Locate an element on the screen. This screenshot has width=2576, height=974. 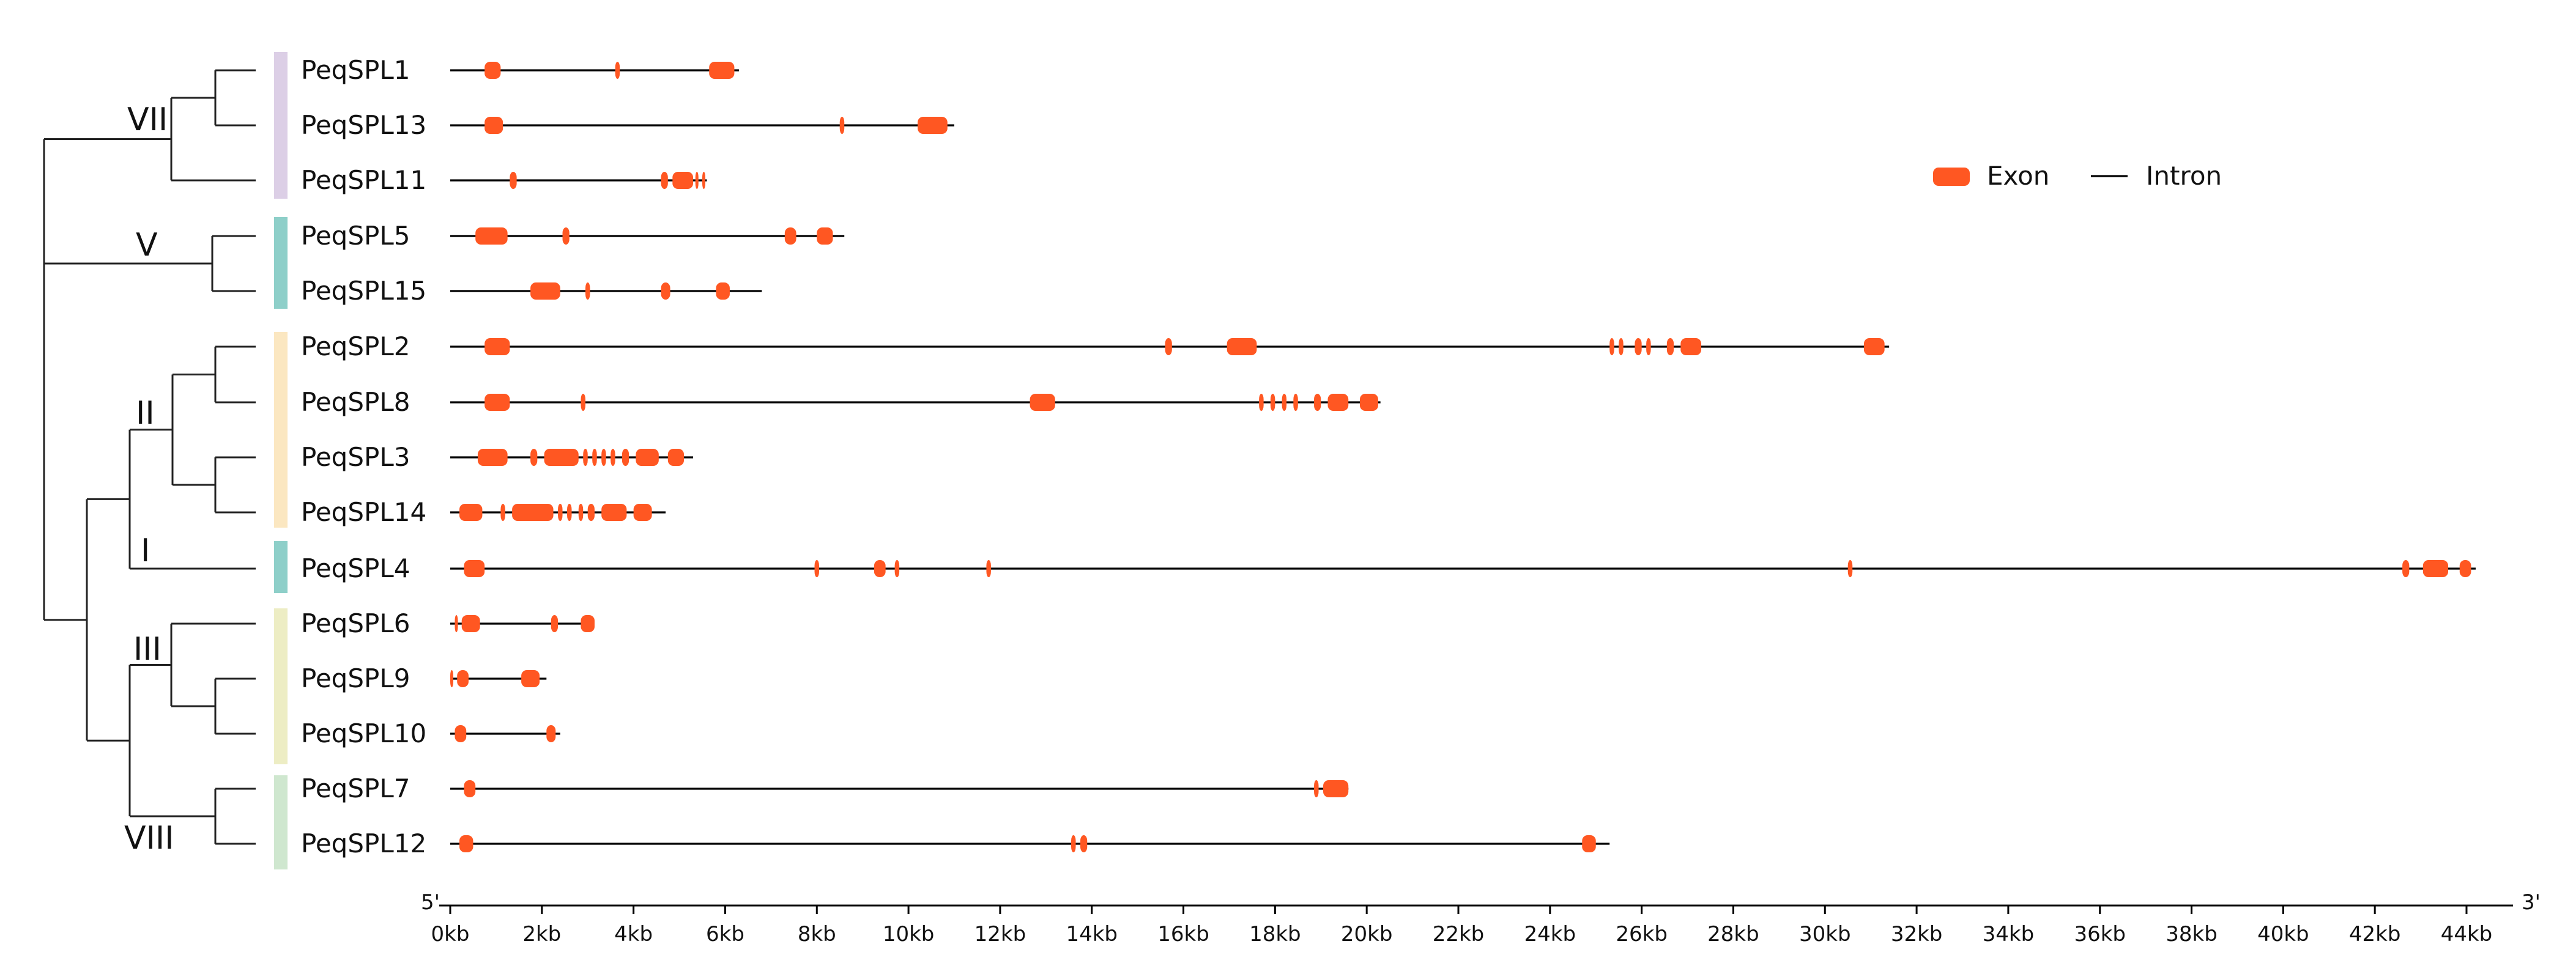
gene-label: PeqSPL12 is located at coordinates (363, 843).